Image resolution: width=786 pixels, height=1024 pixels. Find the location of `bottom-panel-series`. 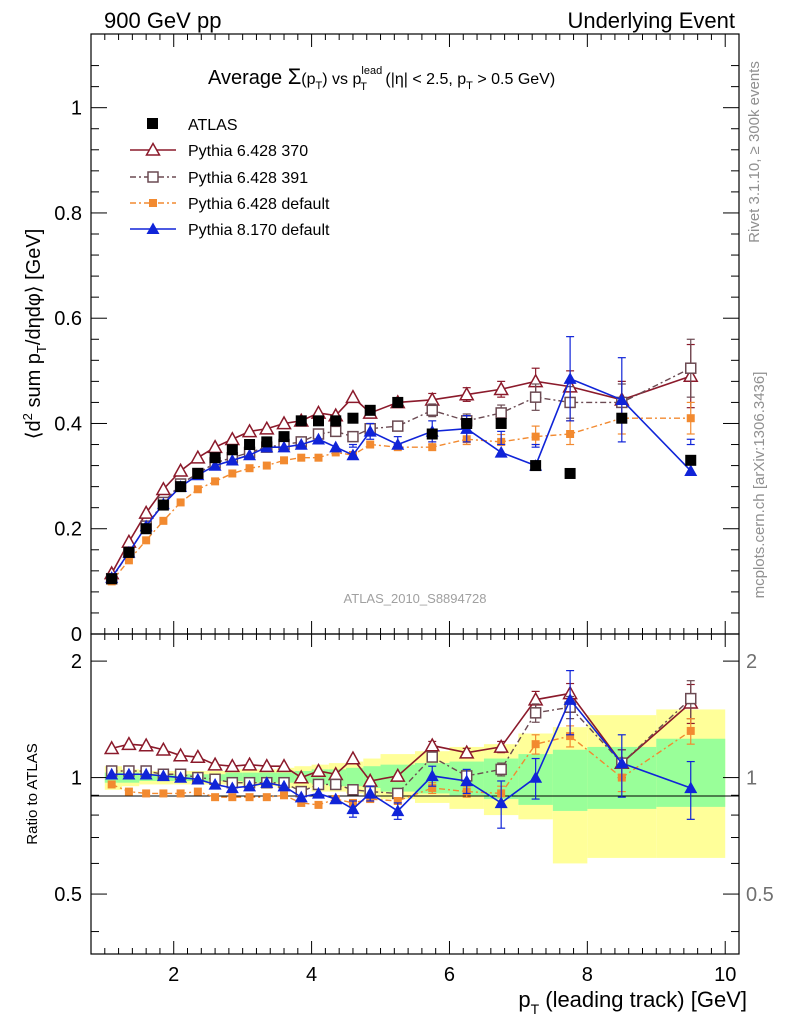

bottom-panel-series is located at coordinates (401, 749).